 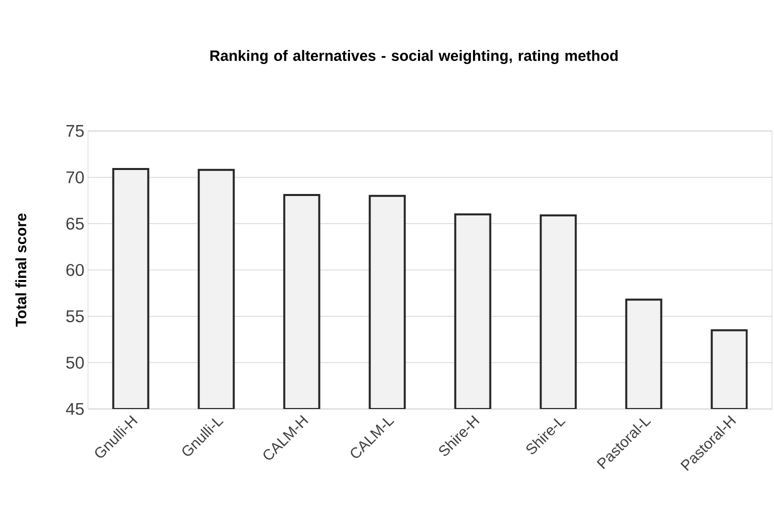 What do you see at coordinates (75, 362) in the screenshot?
I see `y-tick-label: 50` at bounding box center [75, 362].